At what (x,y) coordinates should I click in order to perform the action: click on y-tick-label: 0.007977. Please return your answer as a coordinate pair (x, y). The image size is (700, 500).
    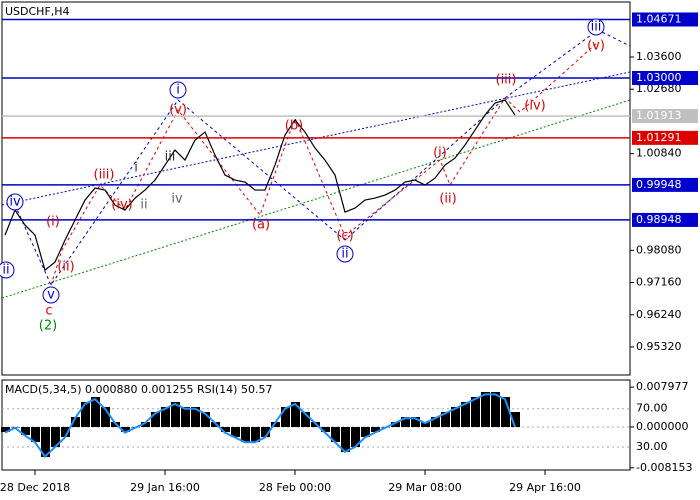
    Looking at the image, I should click on (662, 386).